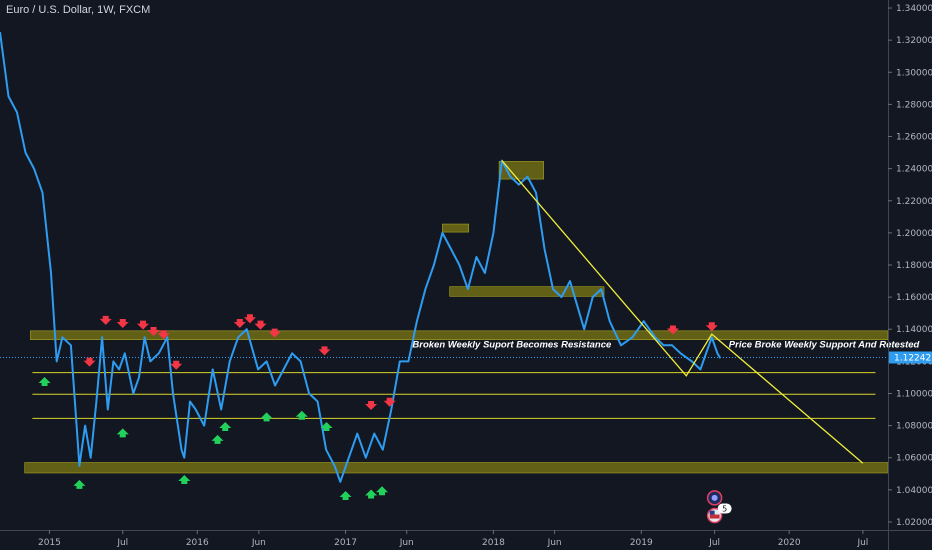  Describe the element at coordinates (914, 202) in the screenshot. I see `y-tick-label: 1.22000` at that location.